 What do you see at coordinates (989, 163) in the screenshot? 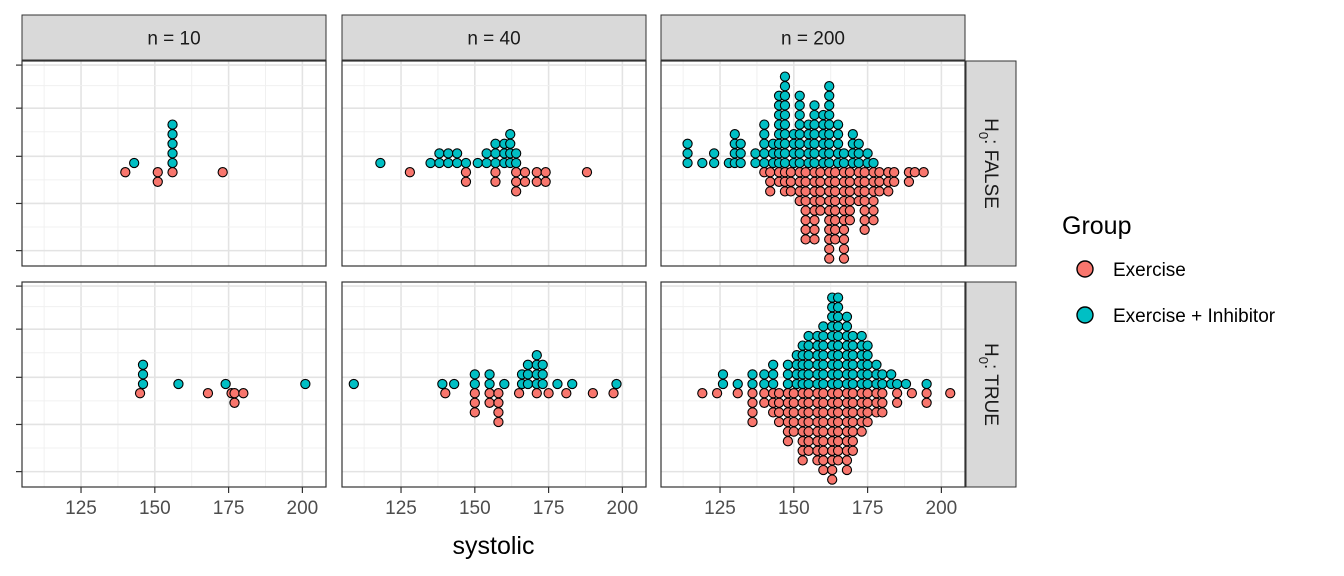
I see `facet-label-row: H0: FALSE` at bounding box center [989, 163].